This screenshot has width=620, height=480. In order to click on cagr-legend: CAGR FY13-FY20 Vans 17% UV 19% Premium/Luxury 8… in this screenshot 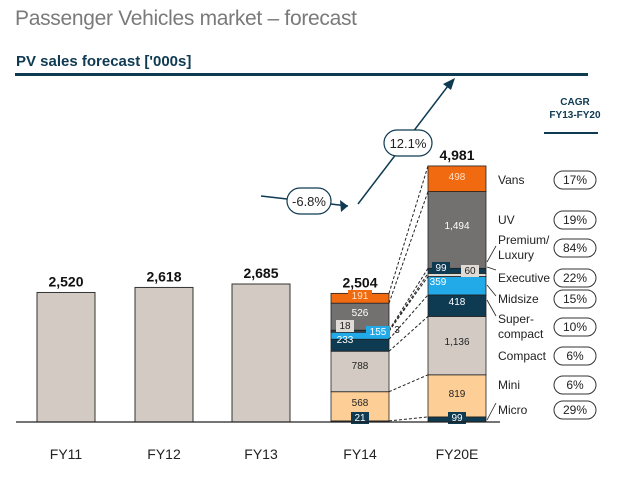, I will do `click(543, 259)`.